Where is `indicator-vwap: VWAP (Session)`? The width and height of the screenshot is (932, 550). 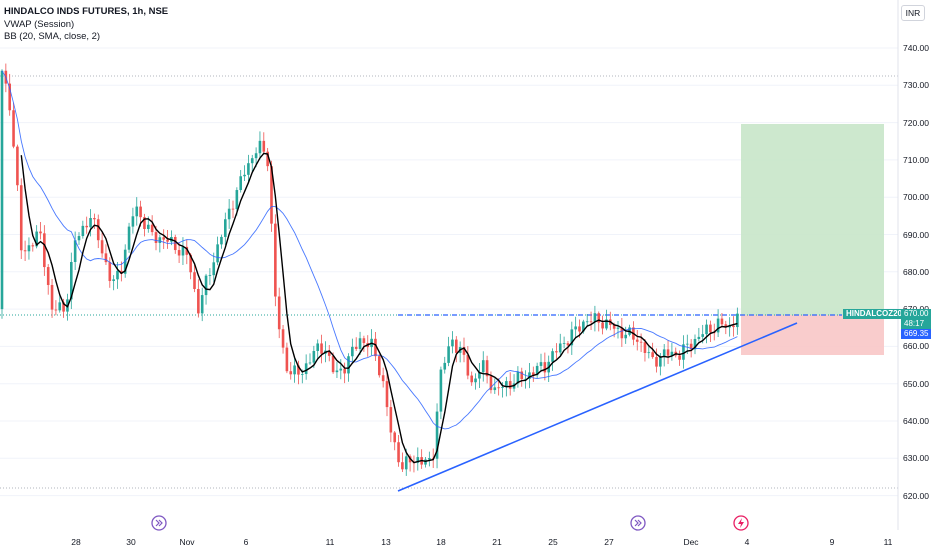 indicator-vwap: VWAP (Session) is located at coordinates (39, 24).